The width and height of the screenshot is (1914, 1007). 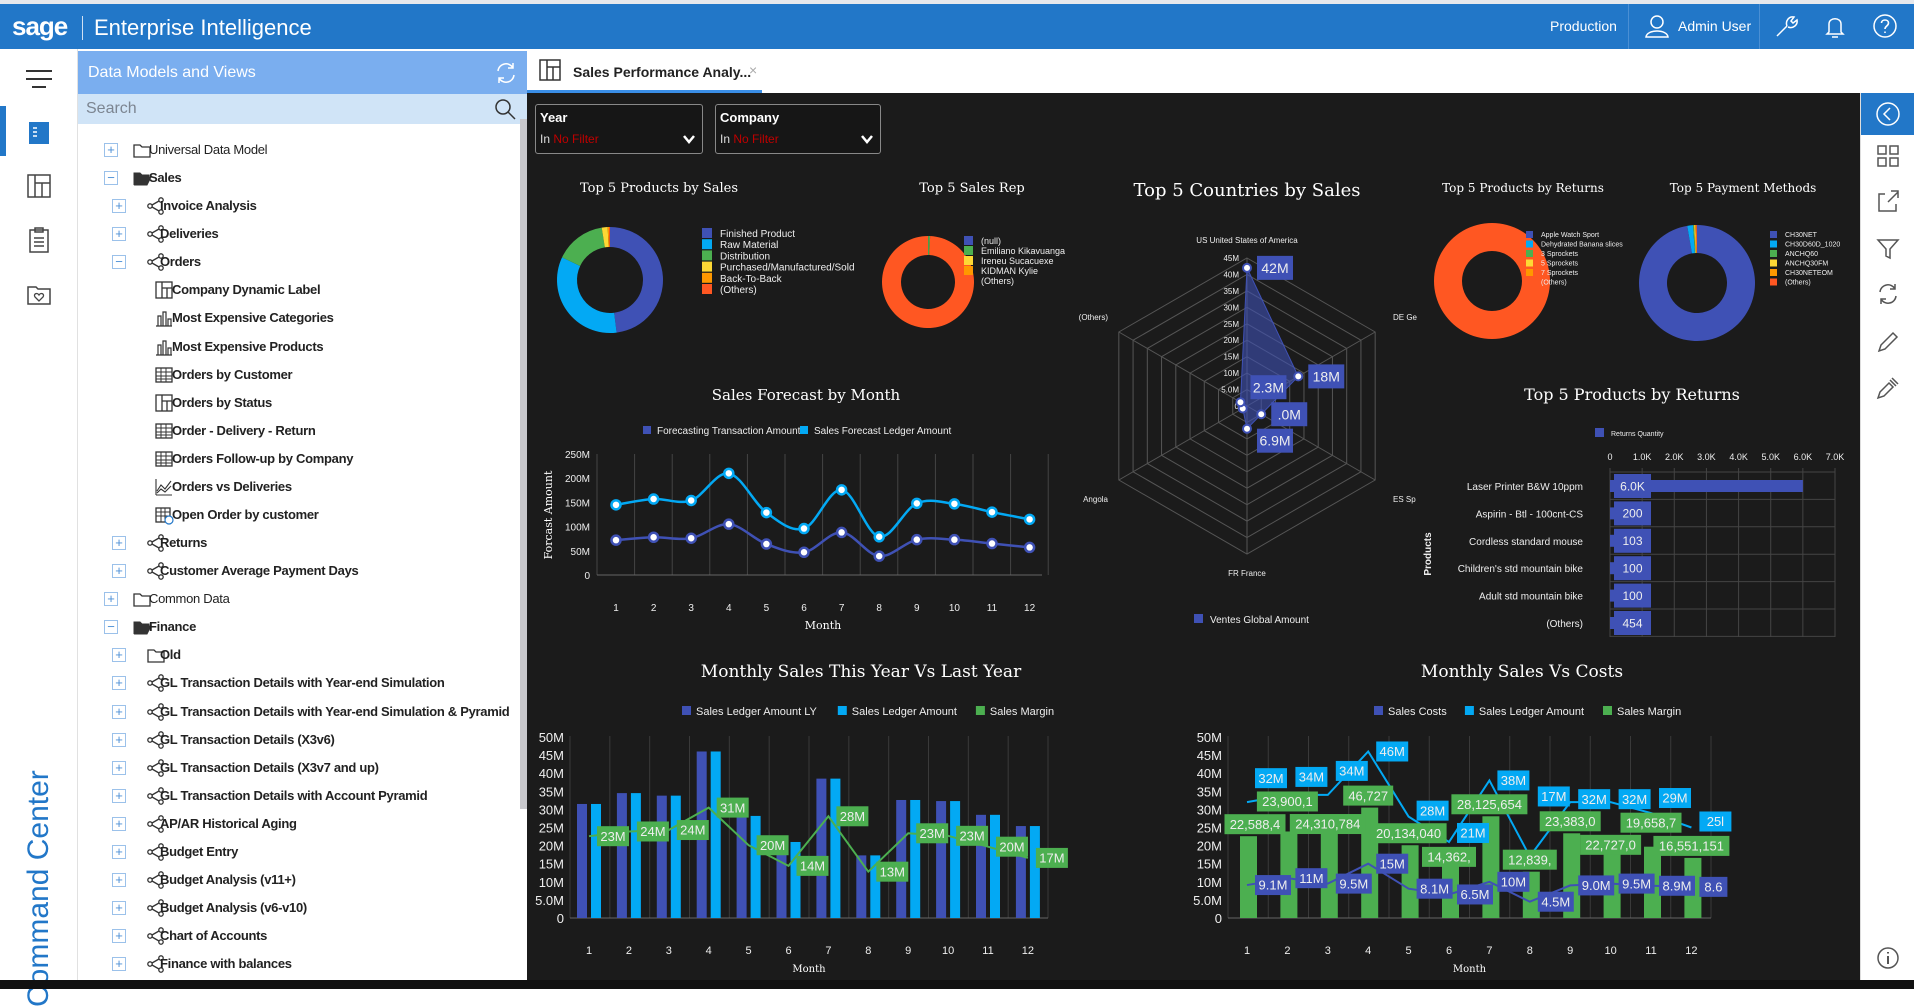 What do you see at coordinates (298, 768) in the screenshot?
I see `tree-item: +GL Transaction Details (X3v7 and up)` at bounding box center [298, 768].